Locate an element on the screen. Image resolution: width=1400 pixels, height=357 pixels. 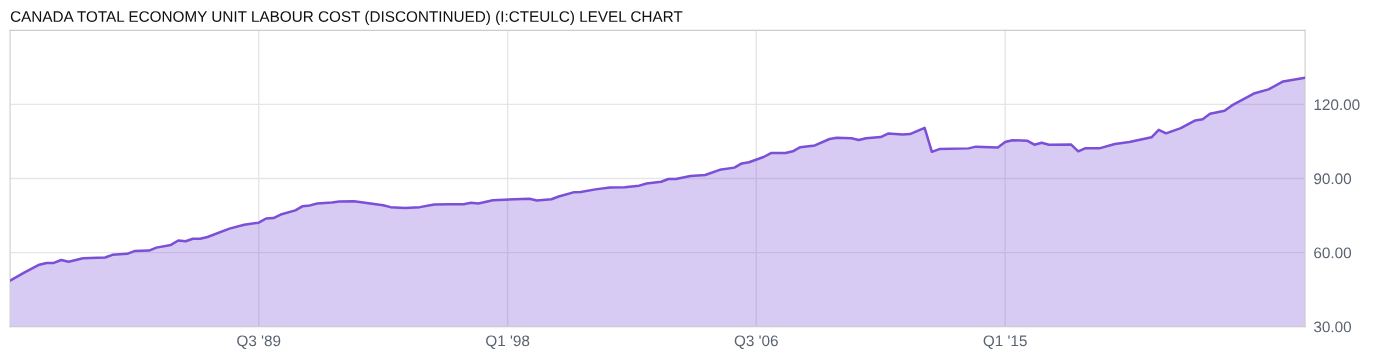
y-tick-label: 90.00 is located at coordinates (1333, 179).